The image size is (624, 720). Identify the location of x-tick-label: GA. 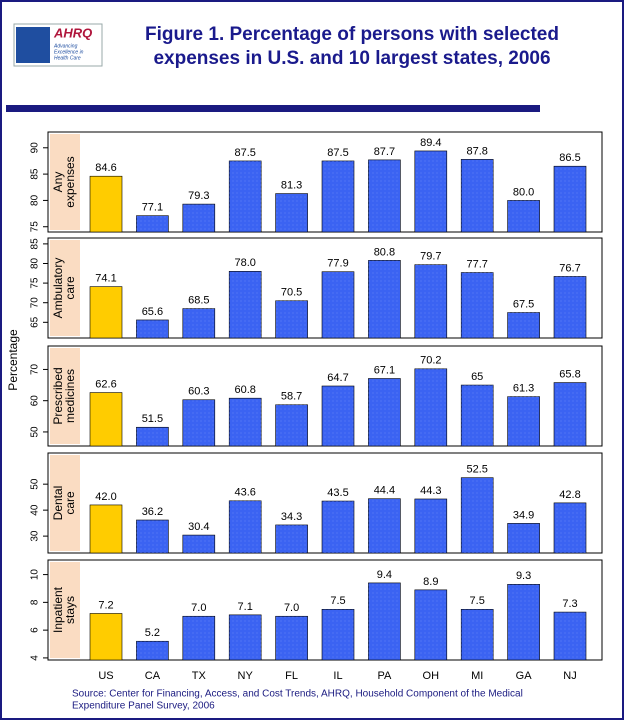
(524, 676).